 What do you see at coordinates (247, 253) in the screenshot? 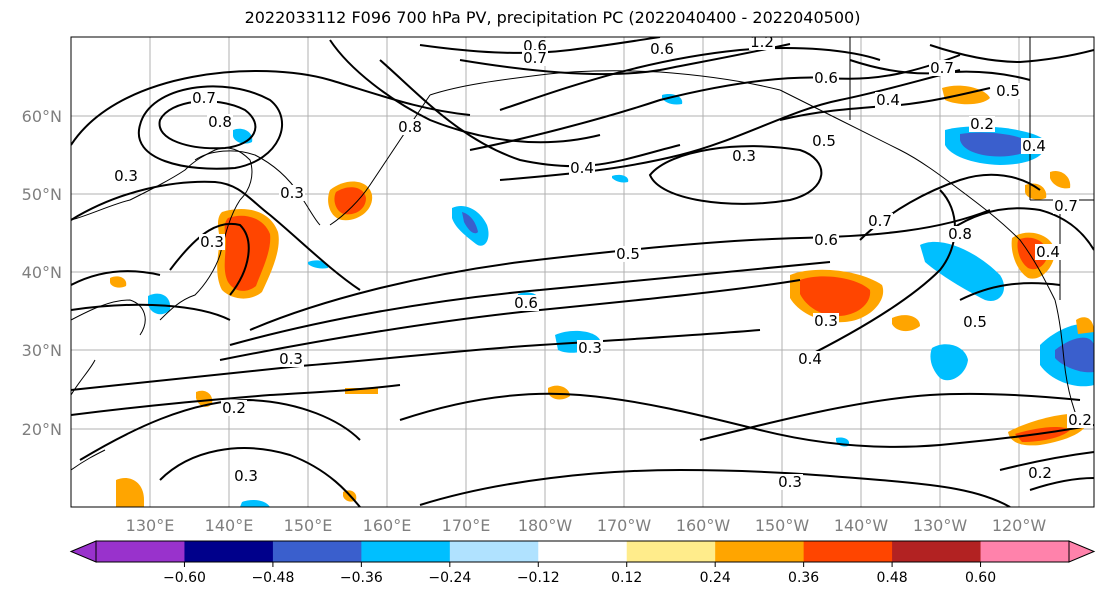
I see `precip-japan-core` at bounding box center [247, 253].